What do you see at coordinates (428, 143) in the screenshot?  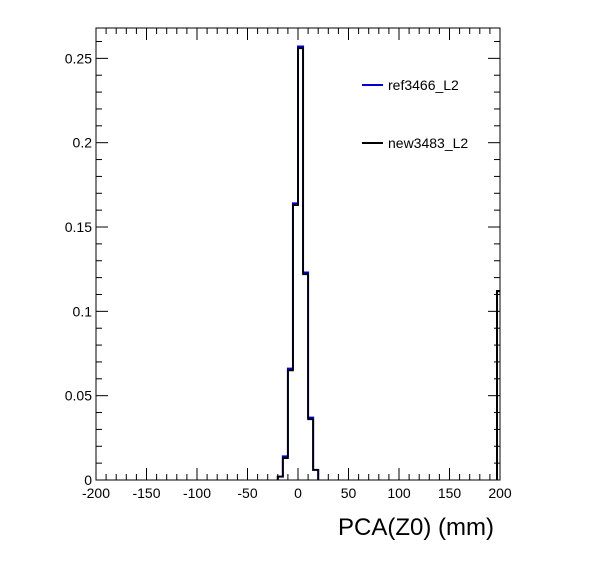 I see `legend-label-new: new3483_L2` at bounding box center [428, 143].